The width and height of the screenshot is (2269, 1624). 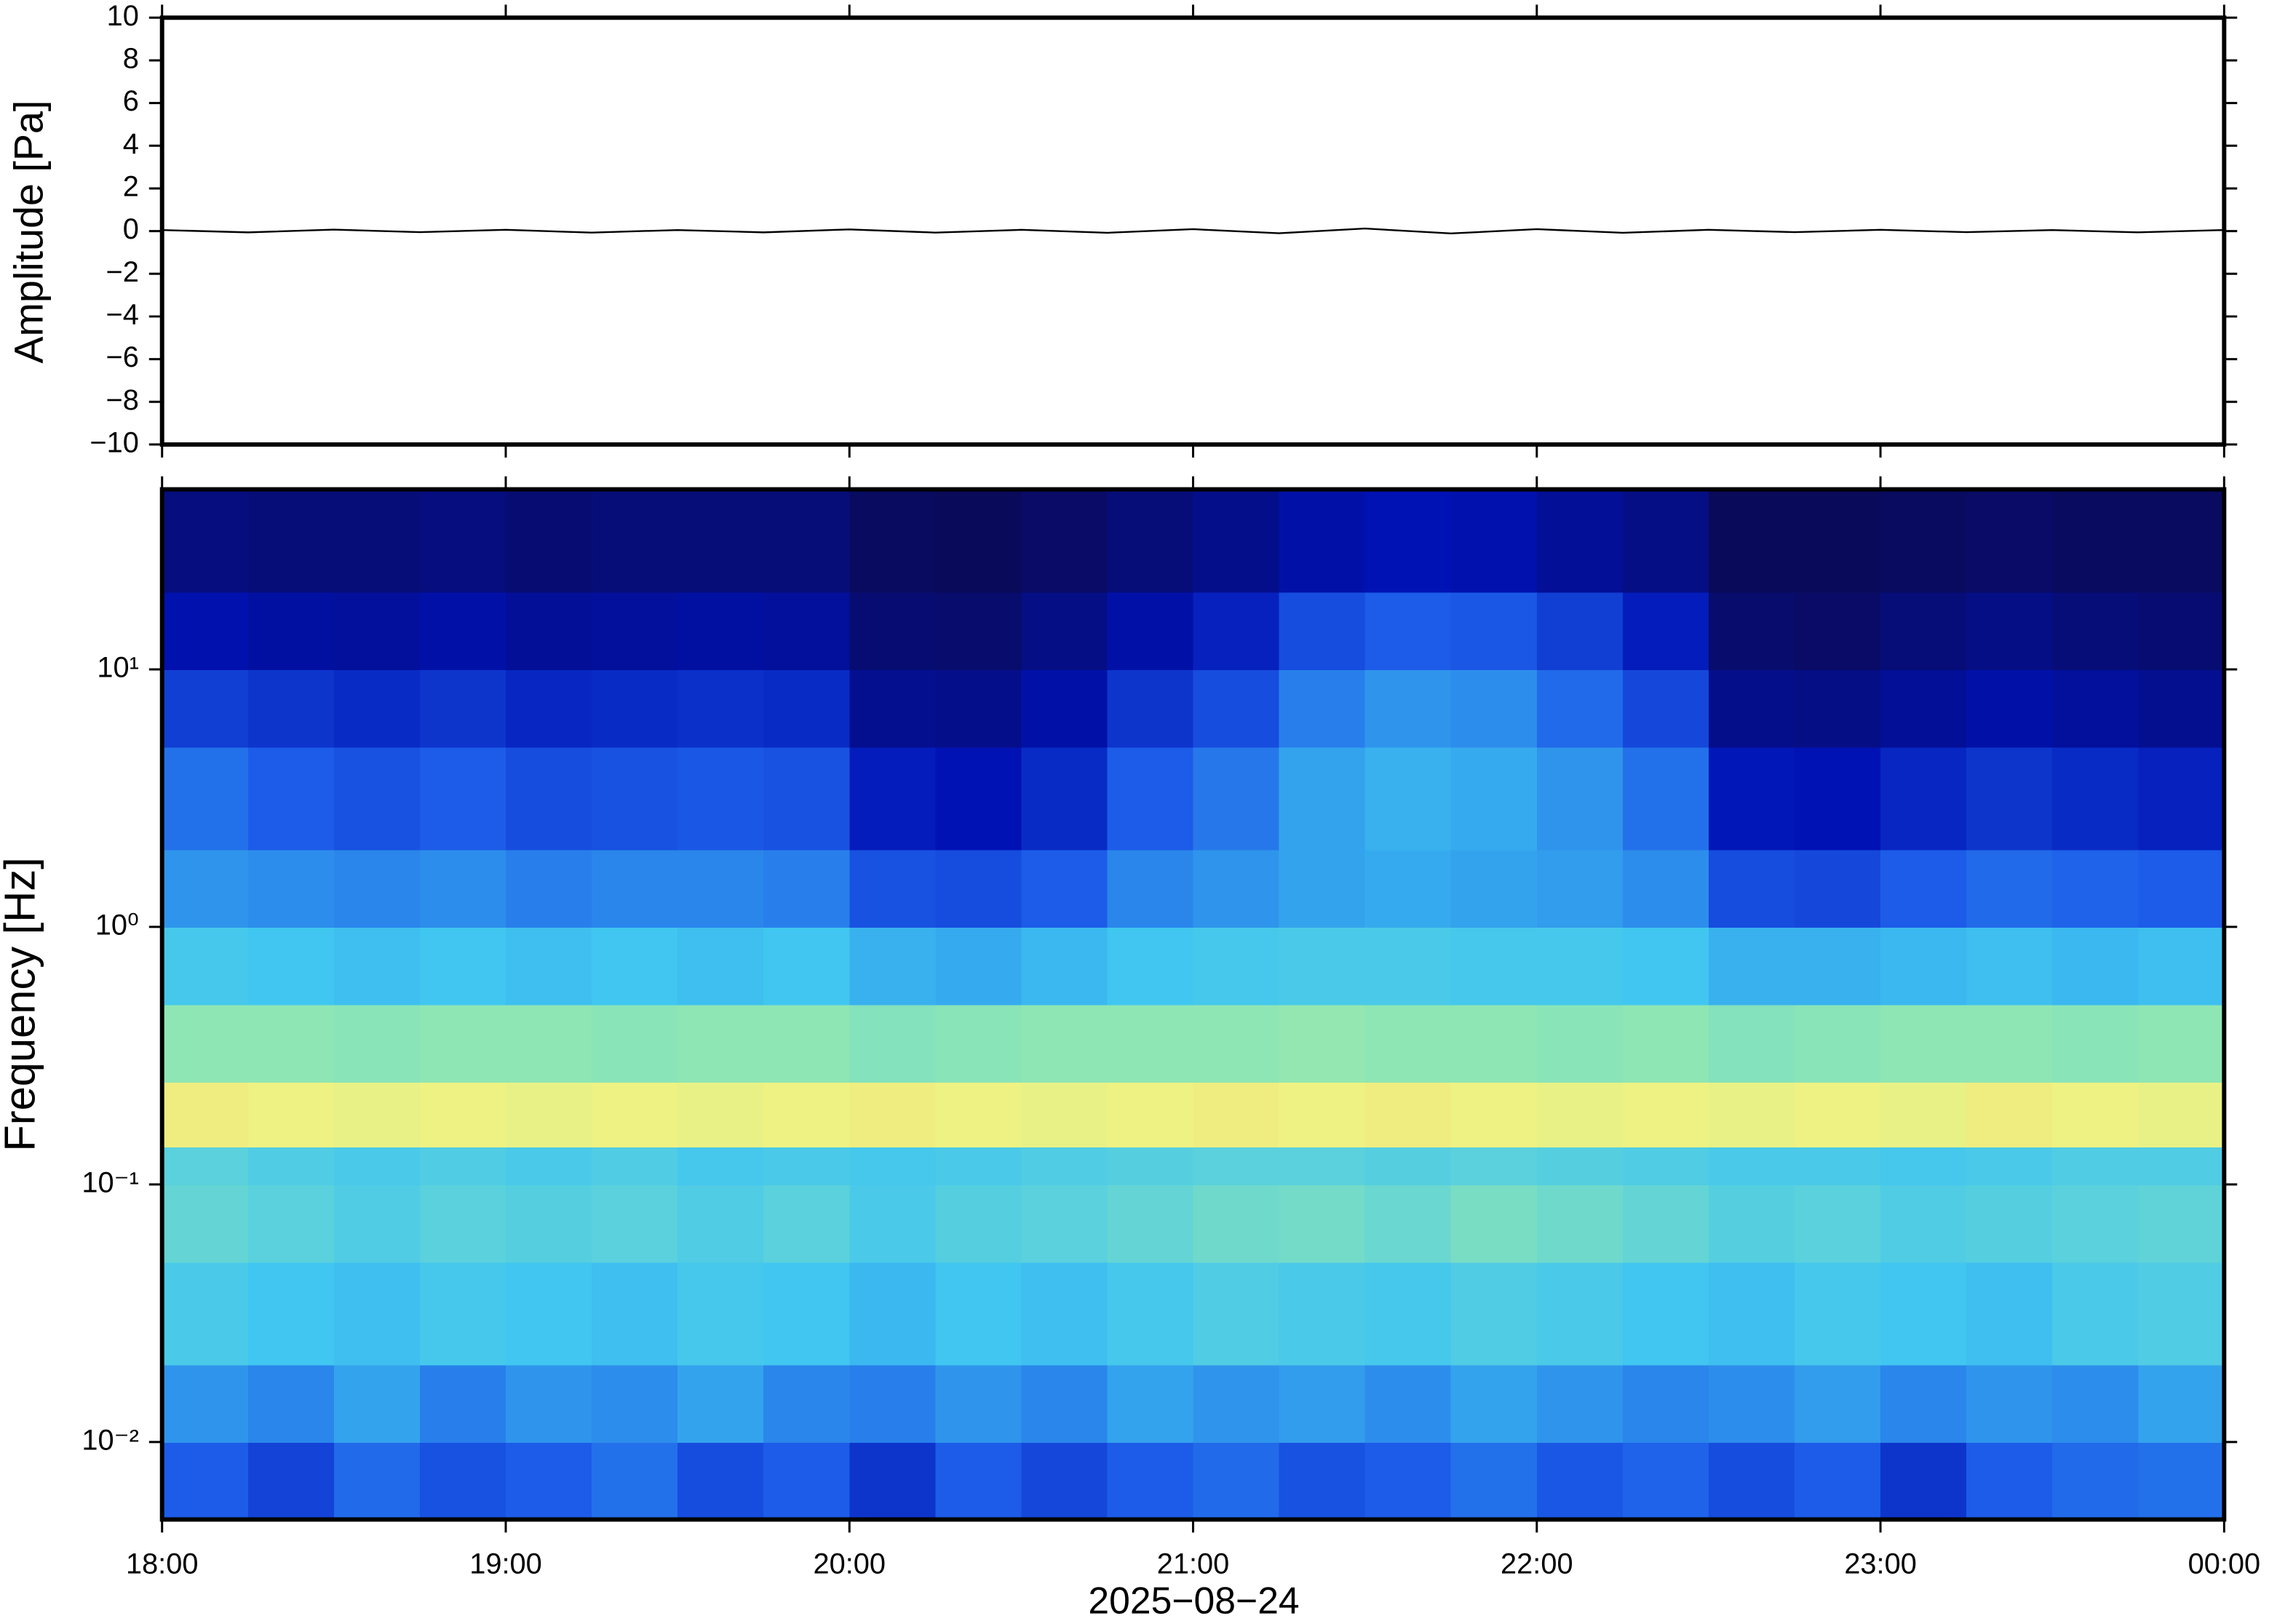 What do you see at coordinates (118, 667) in the screenshot?
I see `y-tick-label: 10¹` at bounding box center [118, 667].